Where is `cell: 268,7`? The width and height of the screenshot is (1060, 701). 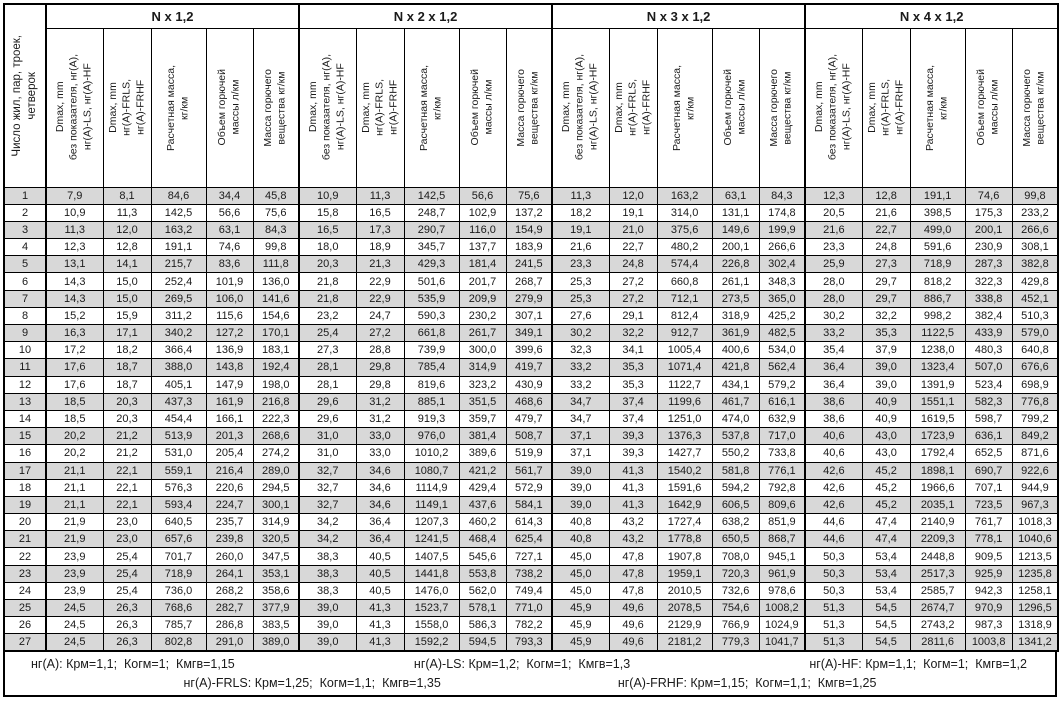 cell: 268,7 is located at coordinates (529, 281).